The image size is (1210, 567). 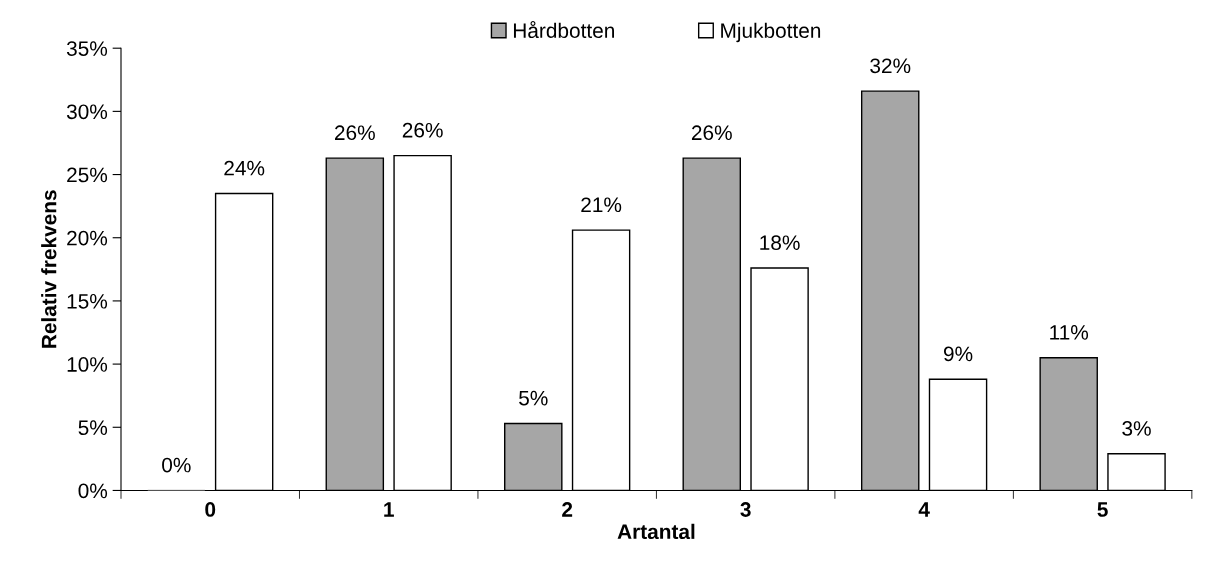 What do you see at coordinates (210, 509) in the screenshot?
I see `x-tick-label: 0` at bounding box center [210, 509].